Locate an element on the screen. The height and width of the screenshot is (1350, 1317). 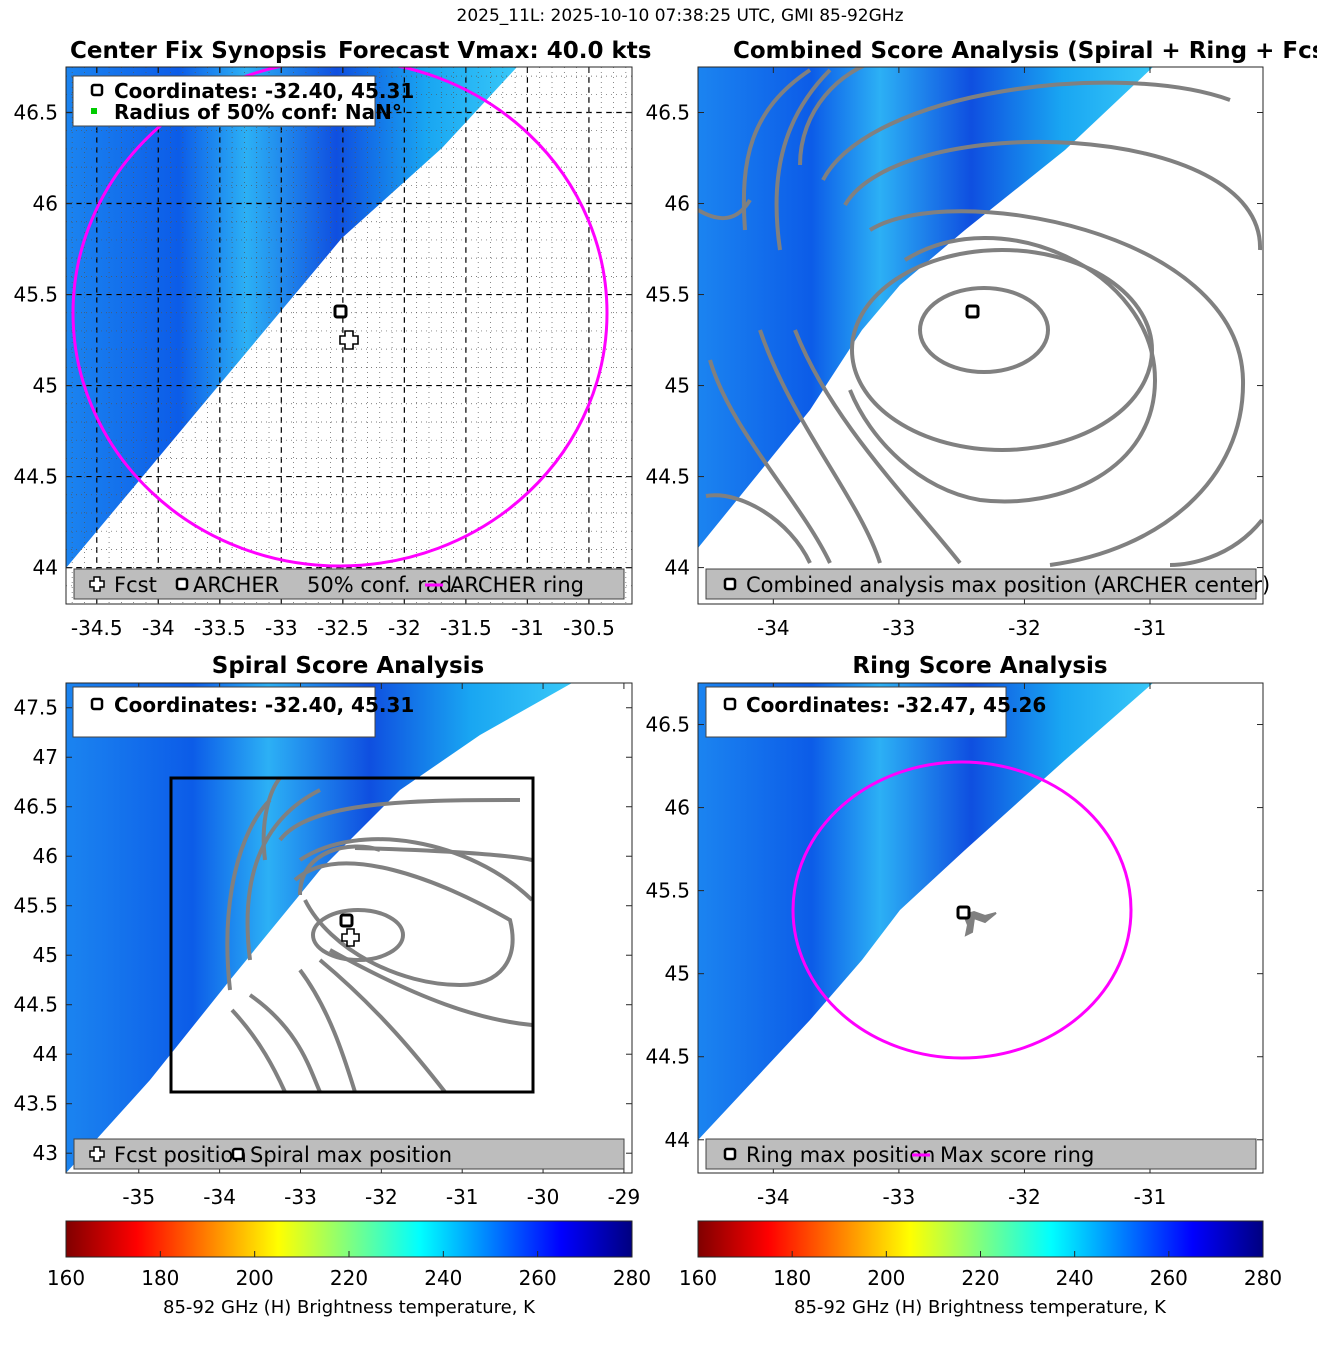
spiral-fcst-marker is located at coordinates (350, 937).